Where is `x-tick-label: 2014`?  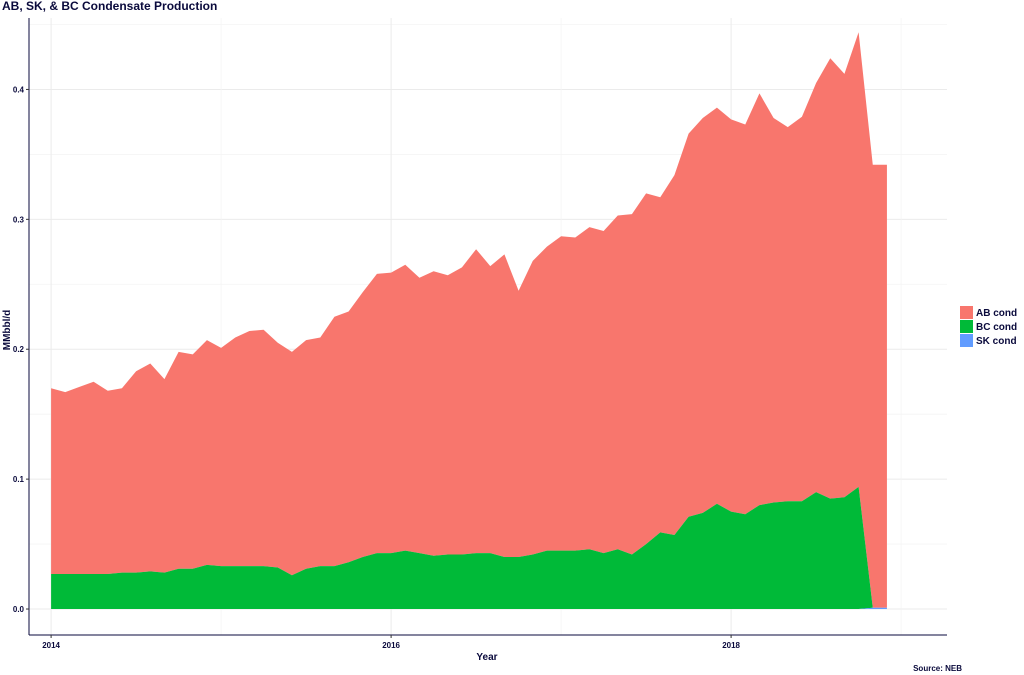 x-tick-label: 2014 is located at coordinates (51, 645).